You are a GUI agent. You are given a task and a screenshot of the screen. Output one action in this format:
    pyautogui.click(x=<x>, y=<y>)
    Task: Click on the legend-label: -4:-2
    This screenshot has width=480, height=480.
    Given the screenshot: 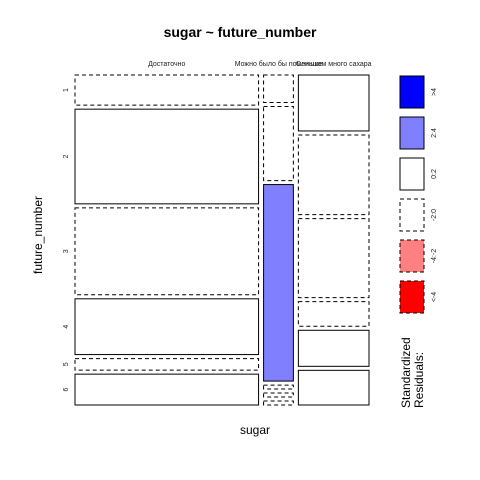 What is the action you would take?
    pyautogui.click(x=434, y=256)
    